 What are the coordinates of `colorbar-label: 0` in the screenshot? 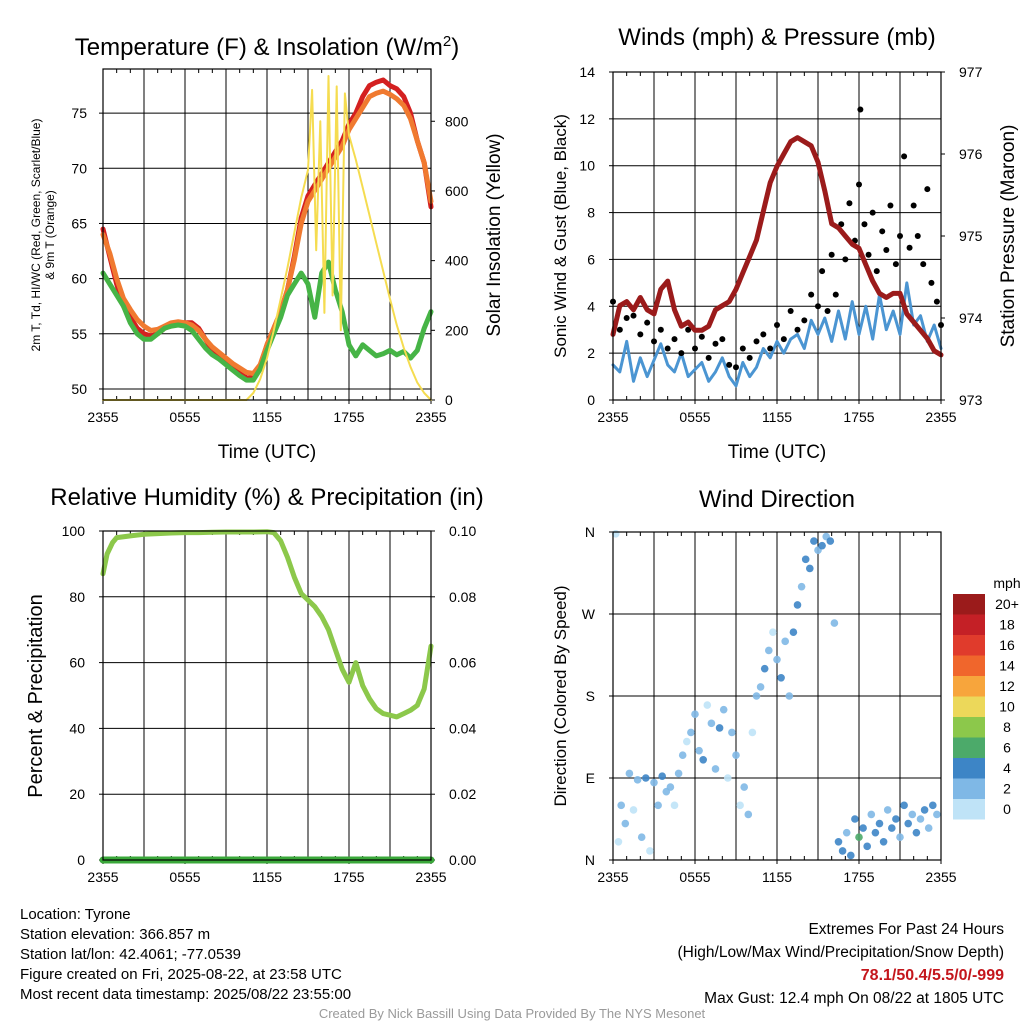 It's located at (1007, 809).